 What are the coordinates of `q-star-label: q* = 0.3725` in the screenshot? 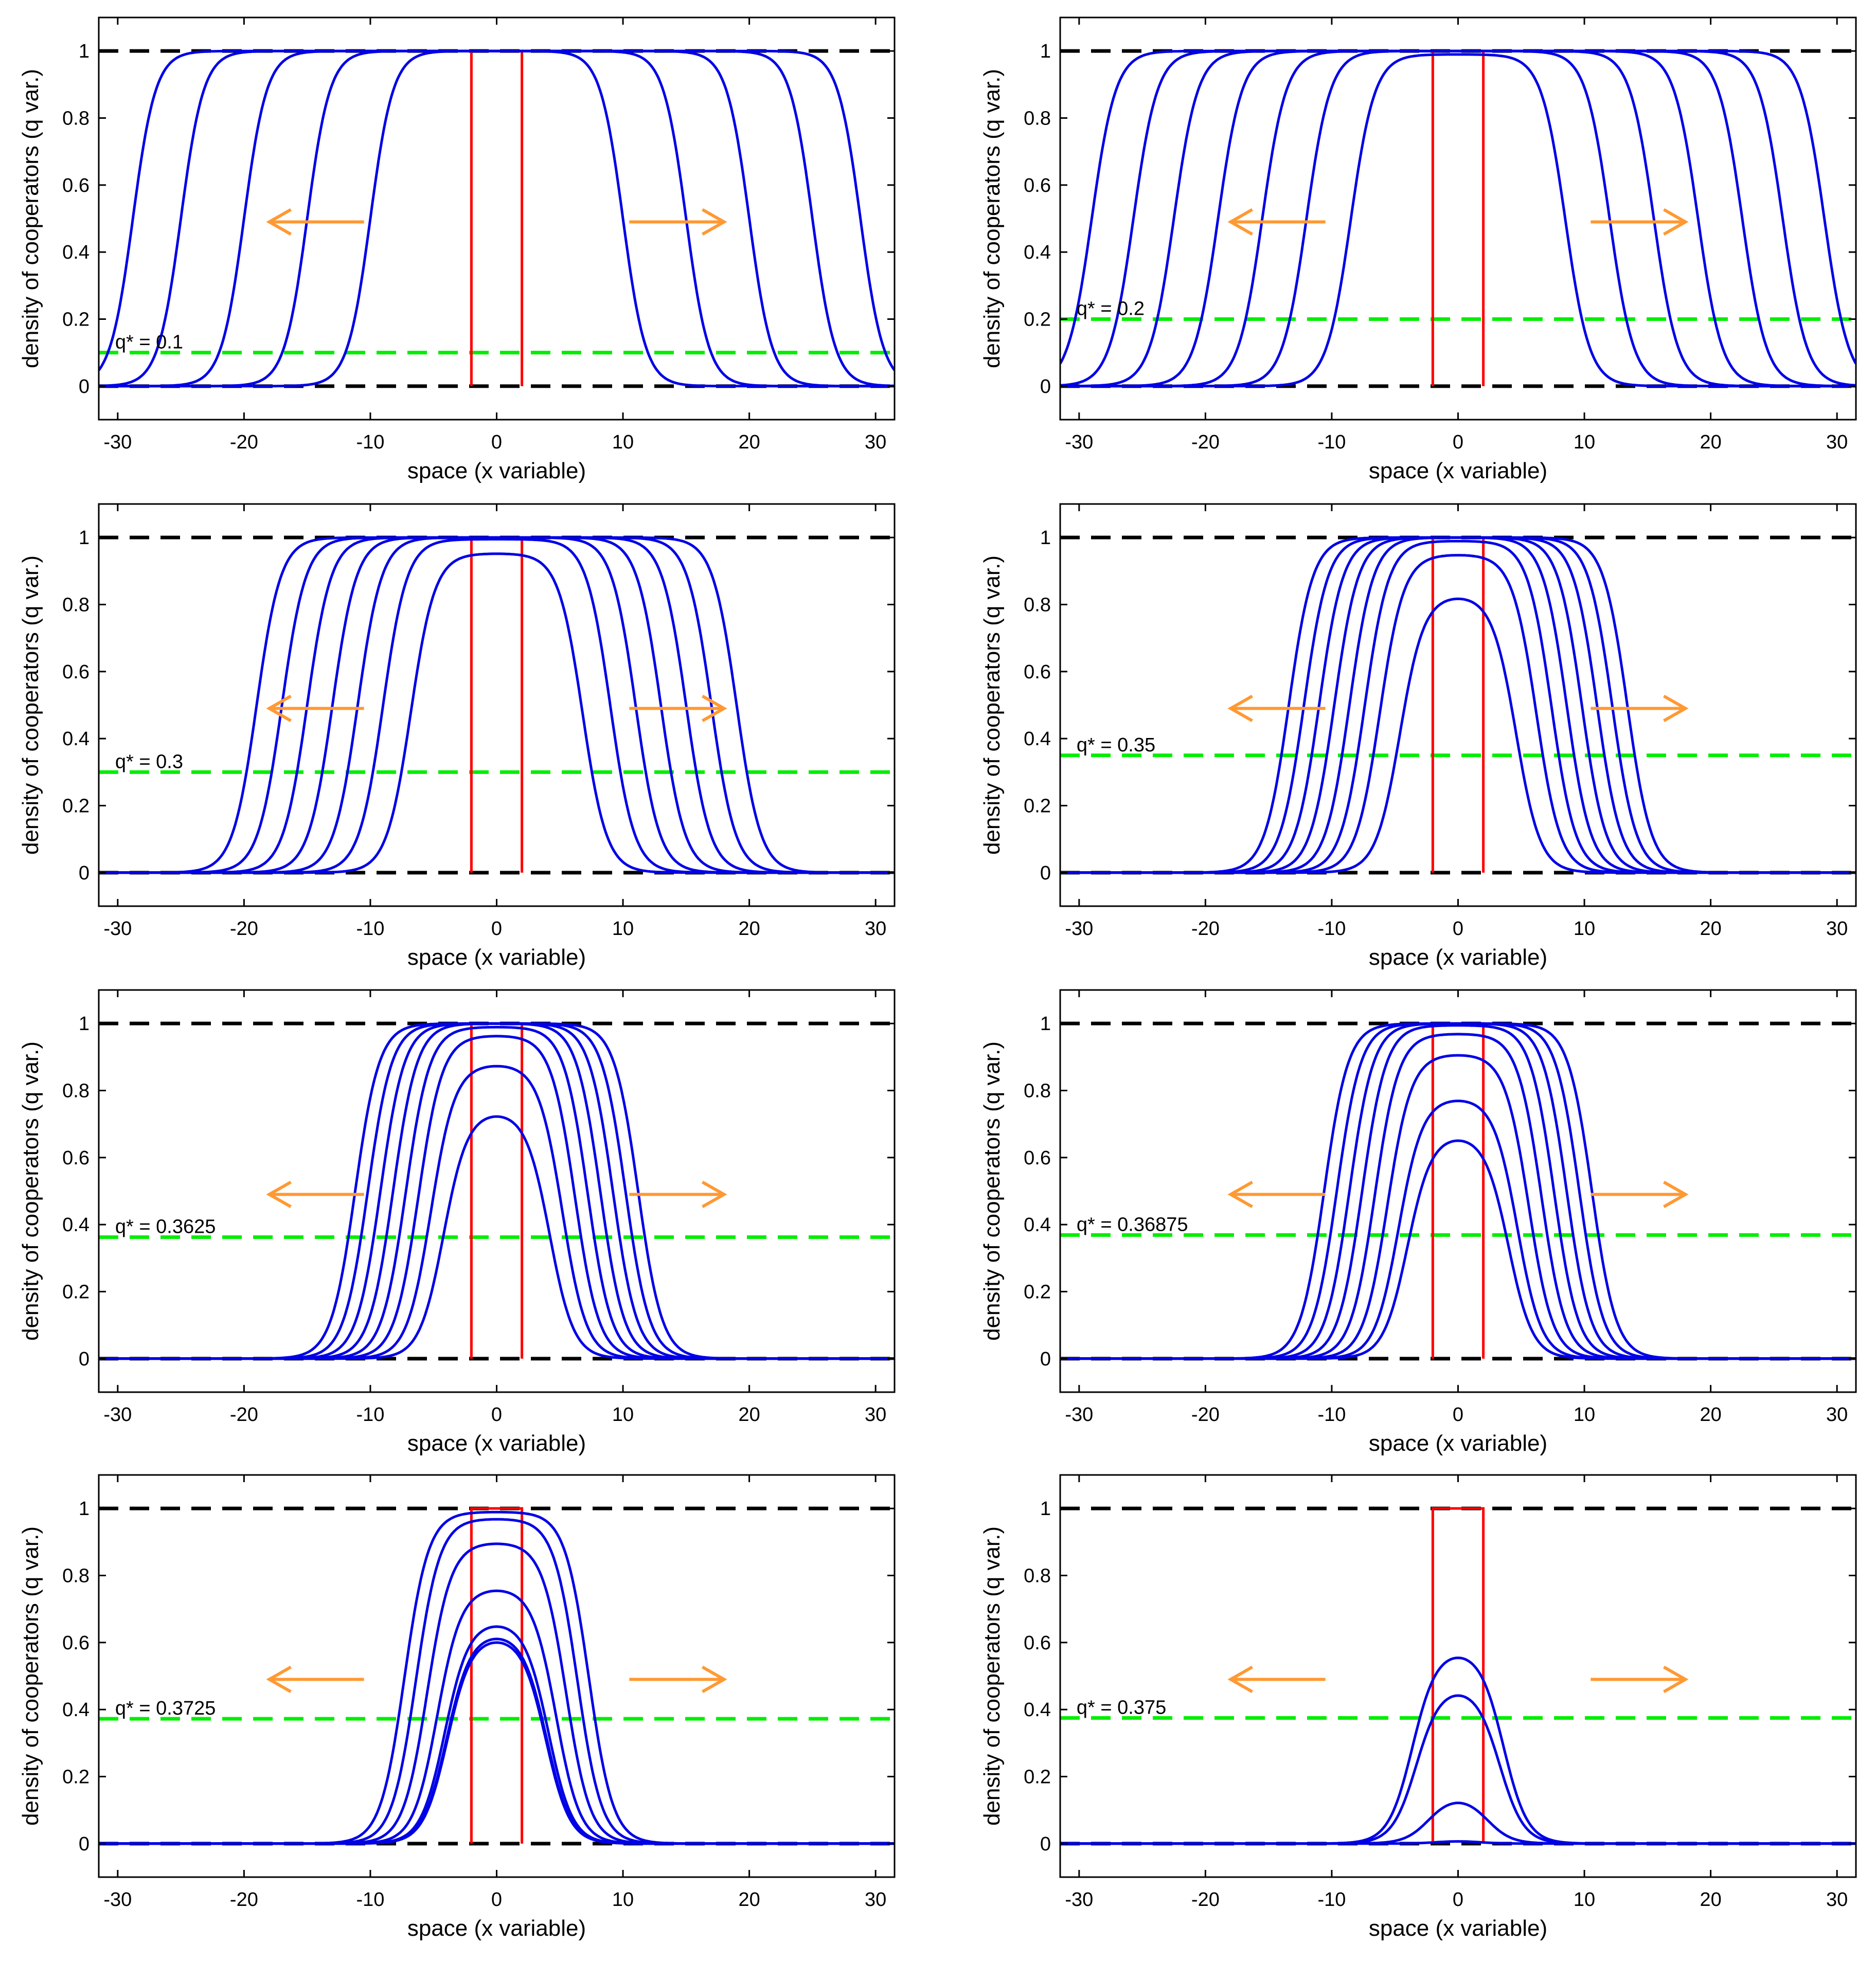 It's located at (165, 1709).